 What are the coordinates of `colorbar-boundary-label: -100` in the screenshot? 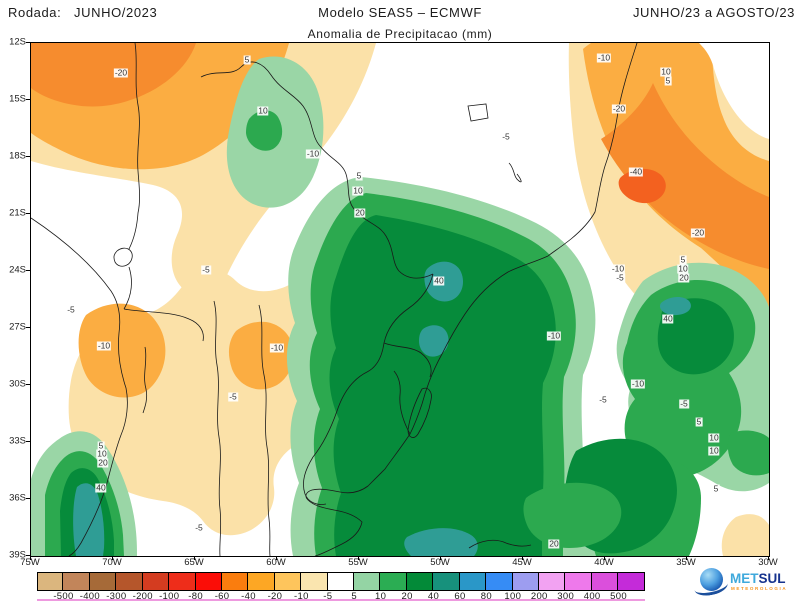 It's located at (169, 596).